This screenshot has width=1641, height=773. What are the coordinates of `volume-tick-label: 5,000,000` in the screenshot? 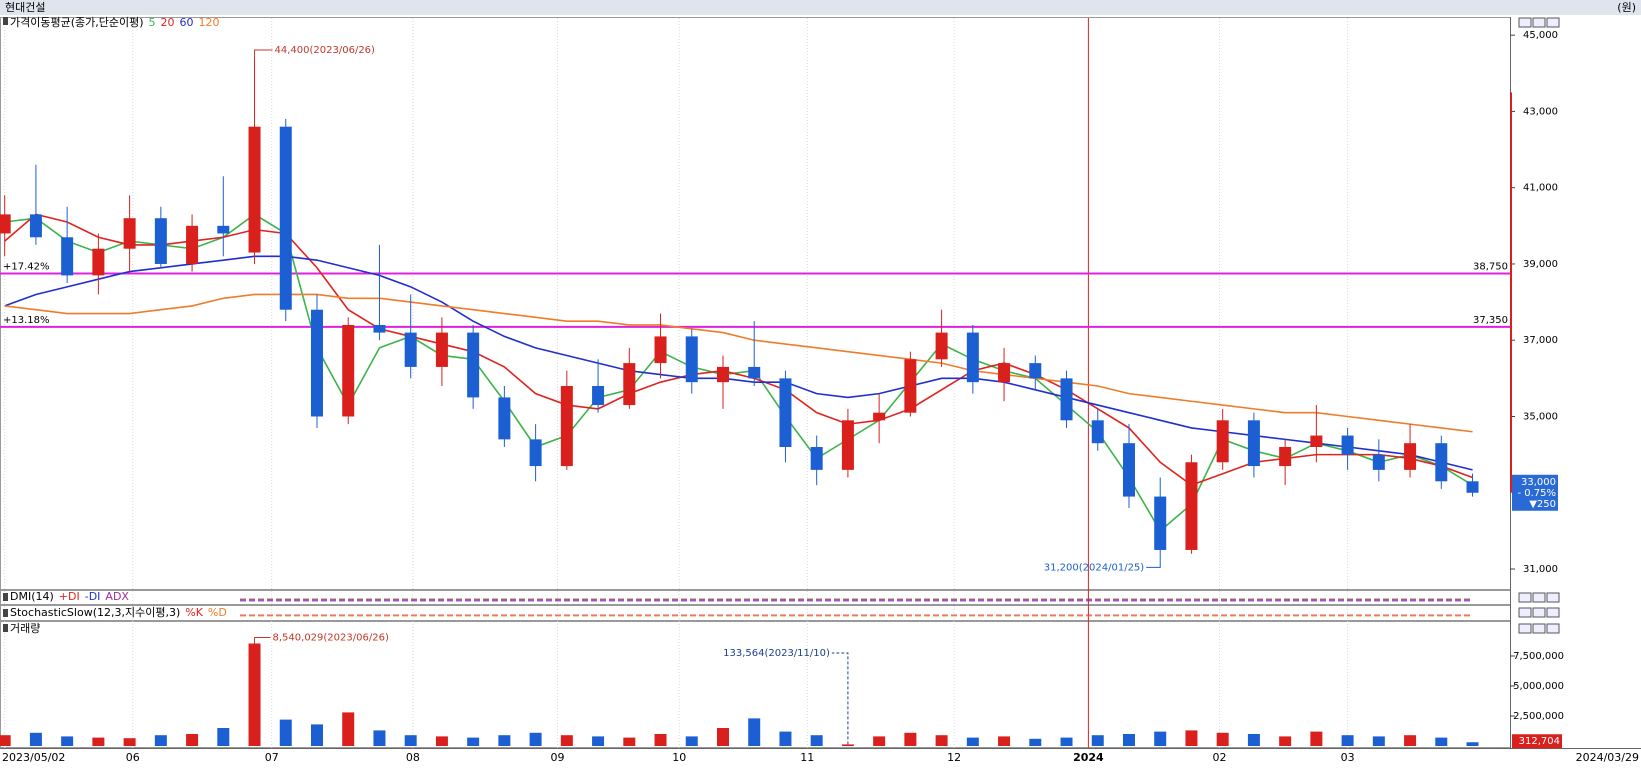 It's located at (1538, 686).